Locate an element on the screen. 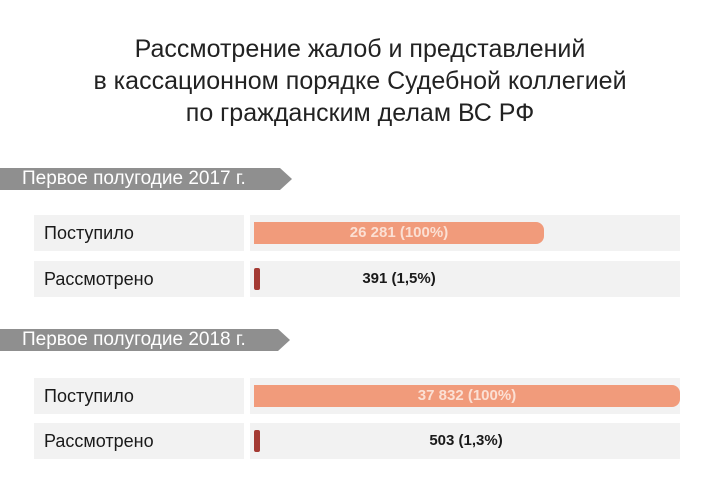 The height and width of the screenshot is (495, 720). category-label-received-2017: Поступило is located at coordinates (139, 233).